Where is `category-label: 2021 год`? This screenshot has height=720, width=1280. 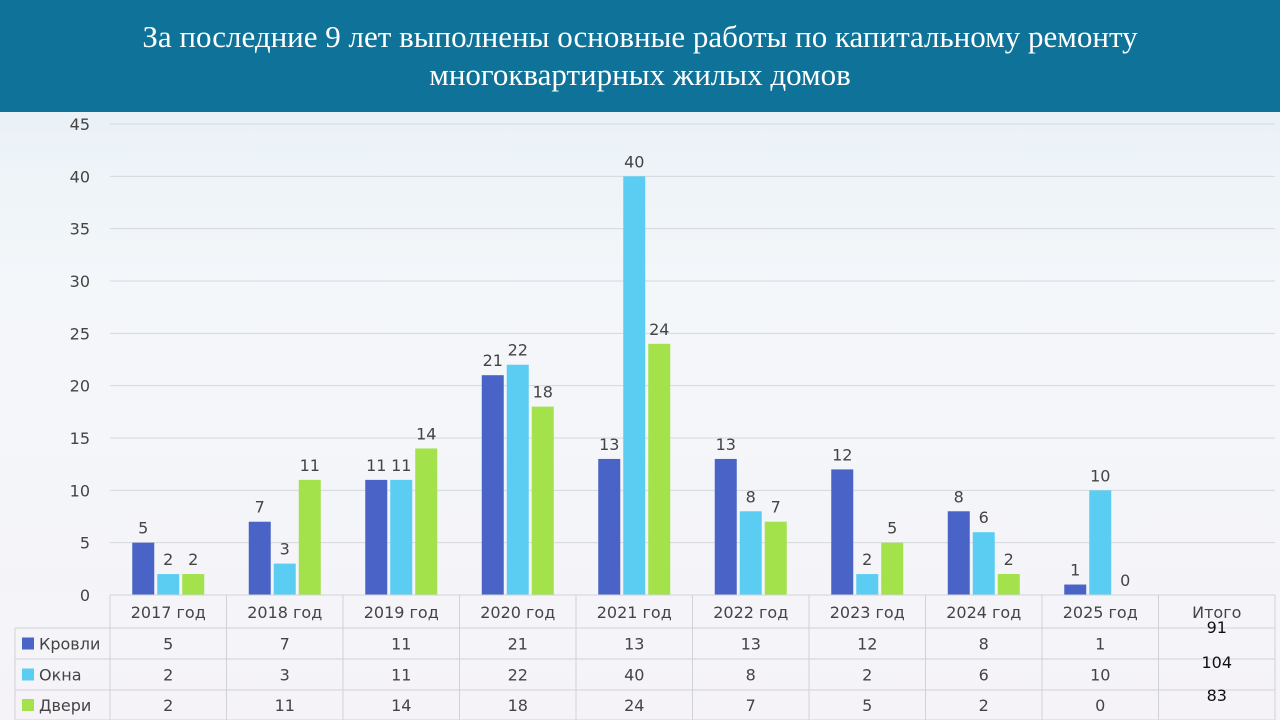 category-label: 2021 год is located at coordinates (634, 612).